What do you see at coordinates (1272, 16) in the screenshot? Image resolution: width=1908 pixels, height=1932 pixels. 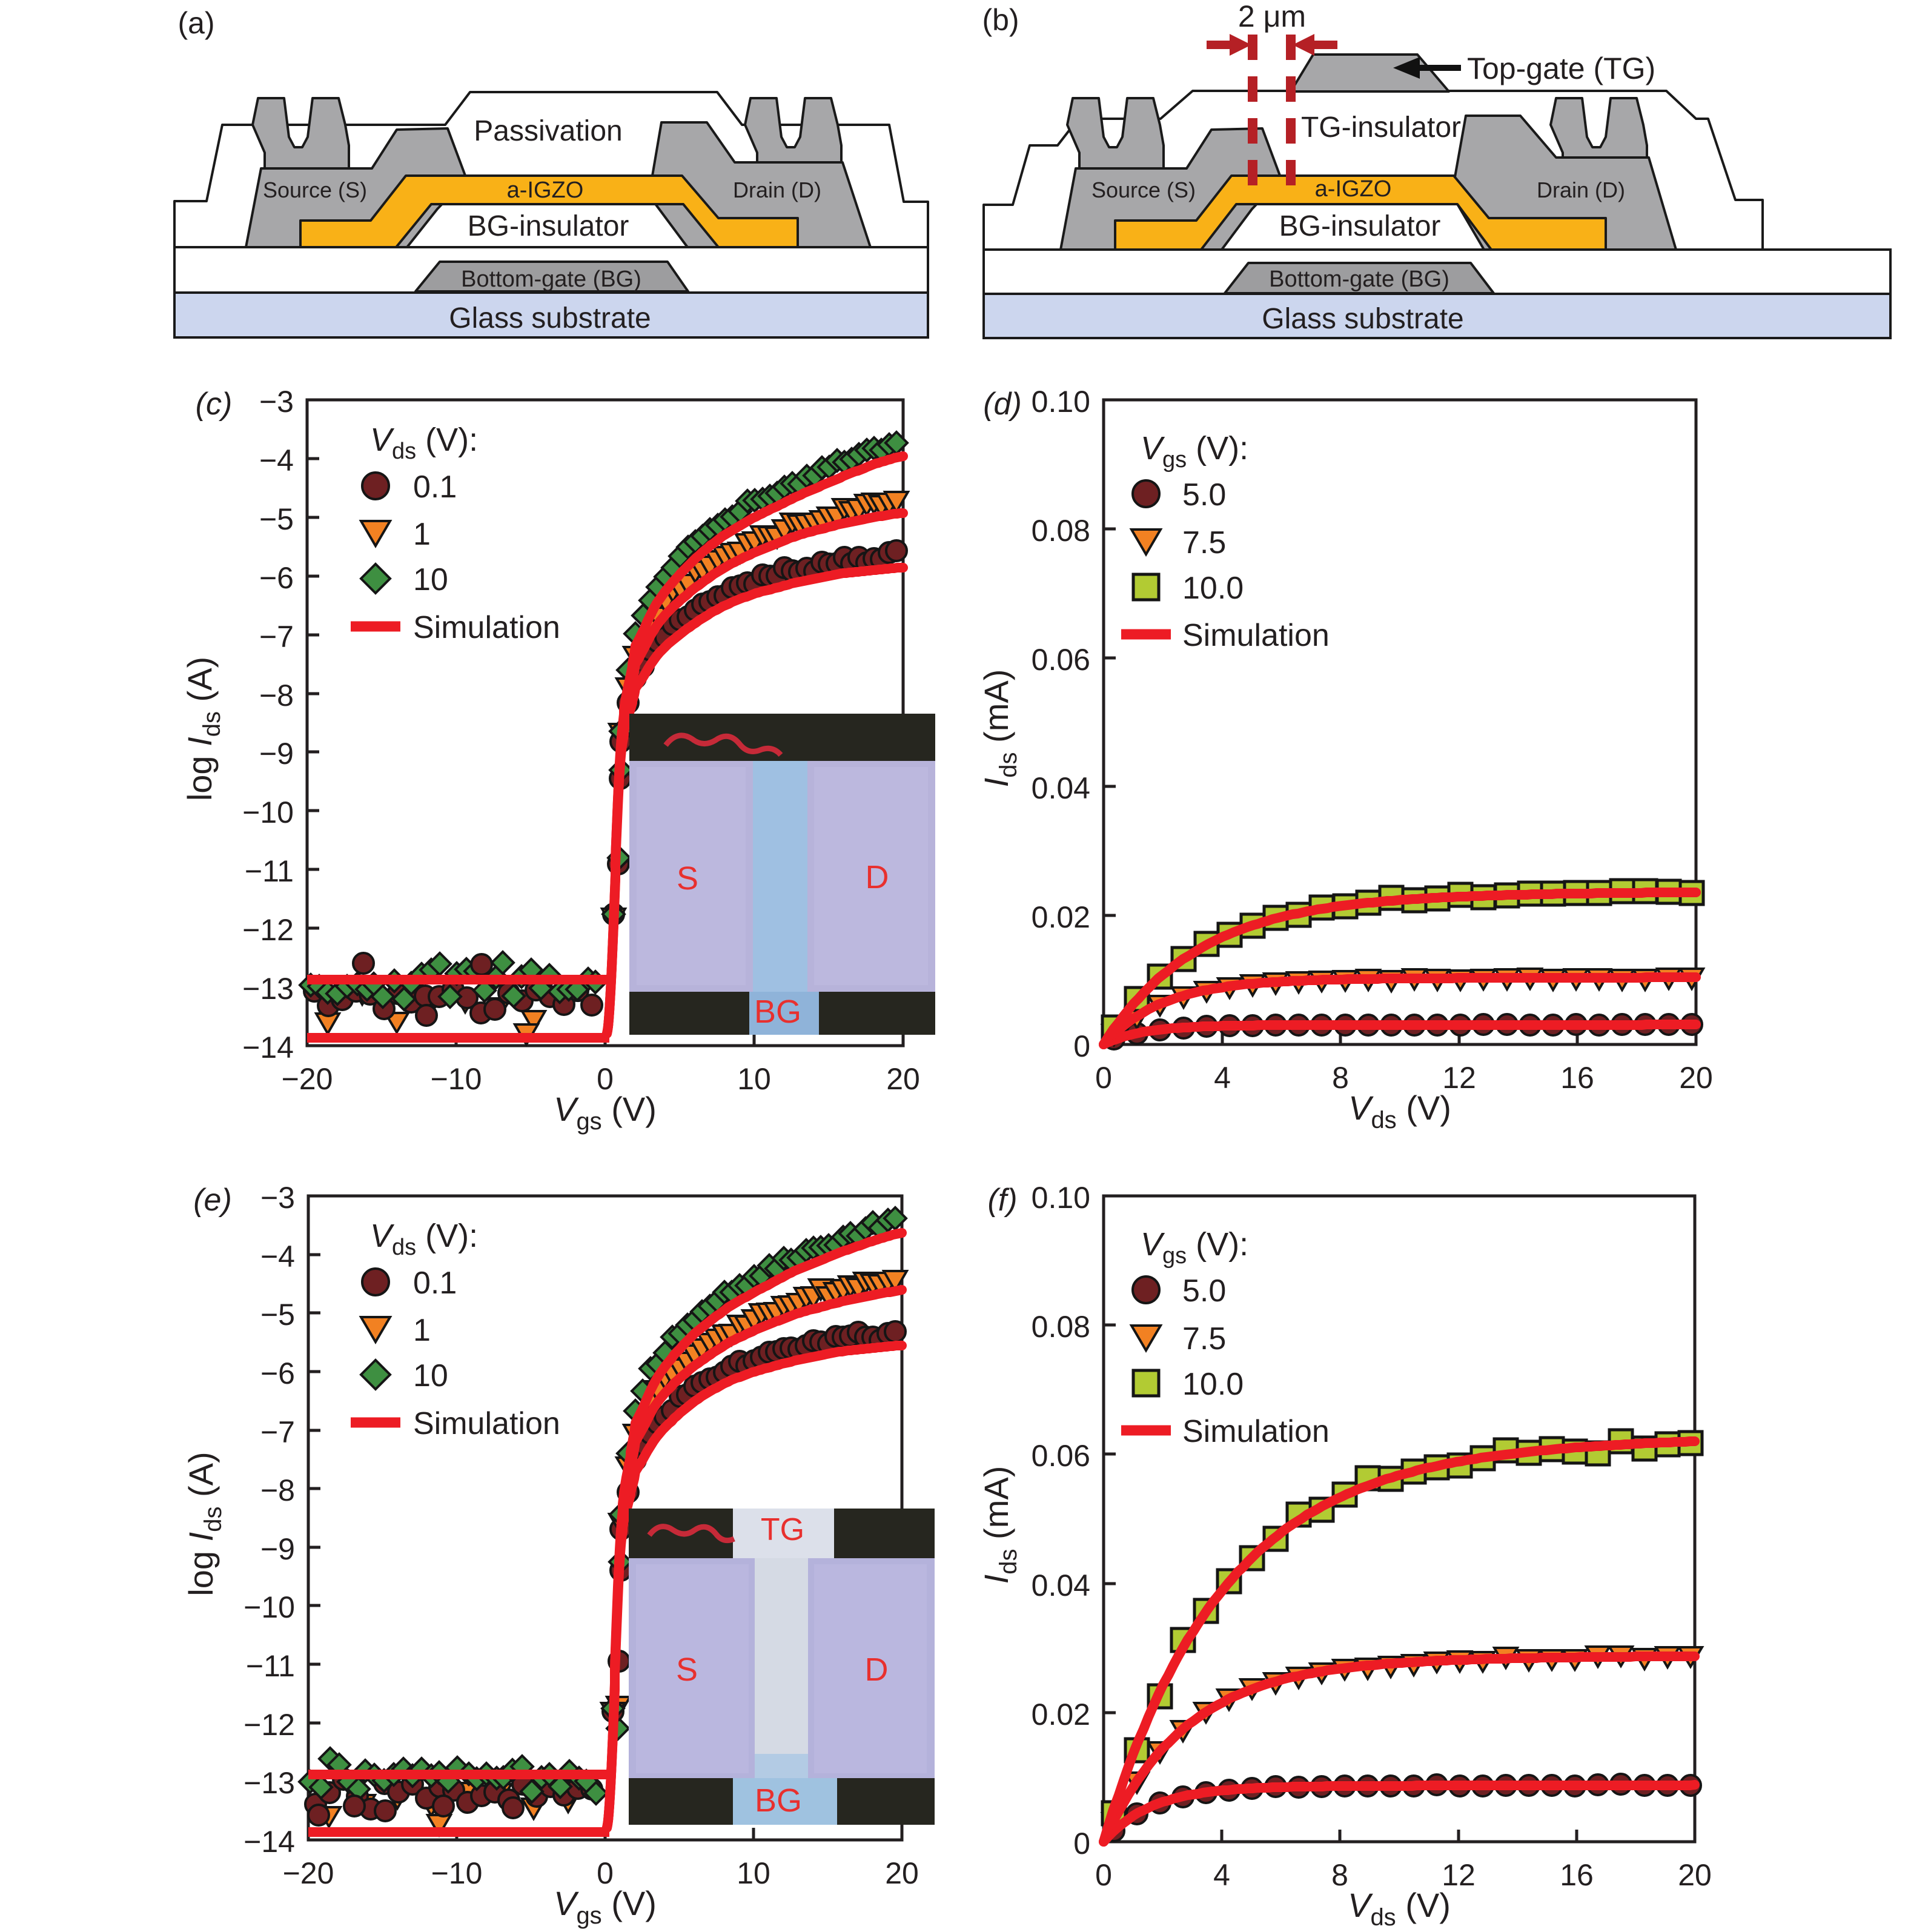 I see `svg-text: 2 μm` at bounding box center [1272, 16].